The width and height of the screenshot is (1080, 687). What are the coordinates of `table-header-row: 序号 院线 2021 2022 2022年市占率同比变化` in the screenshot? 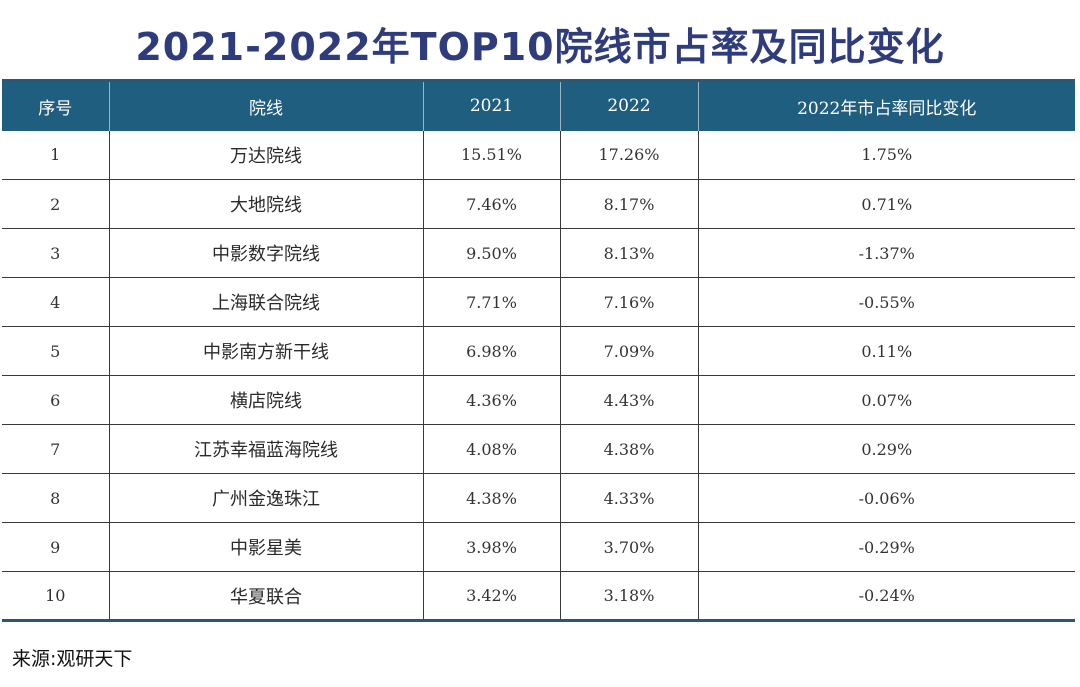 It's located at (538, 105).